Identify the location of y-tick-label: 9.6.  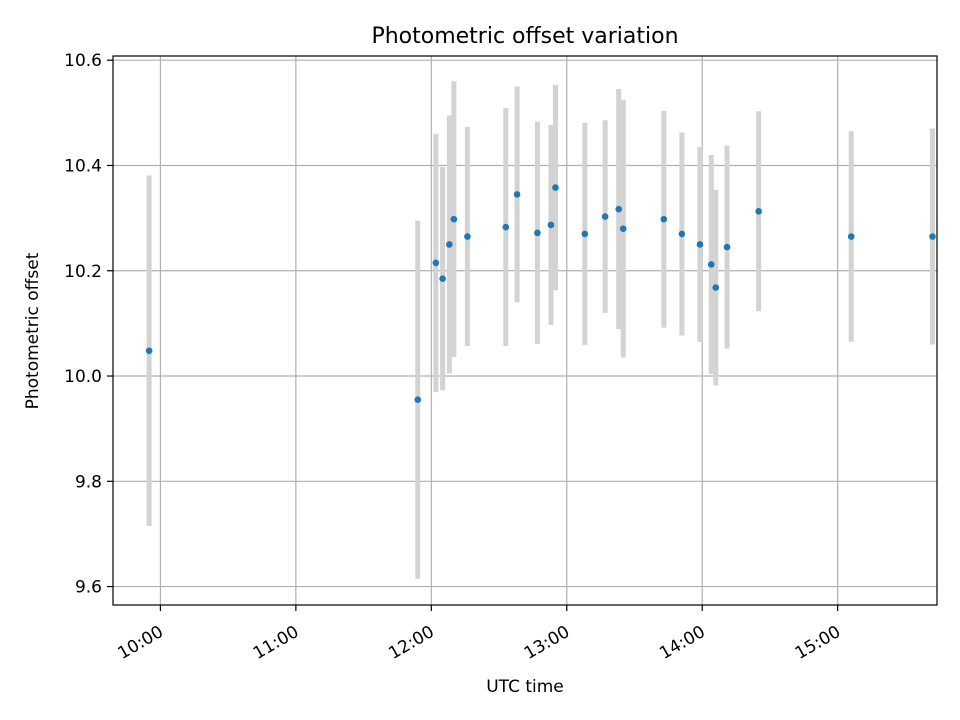
(88, 588).